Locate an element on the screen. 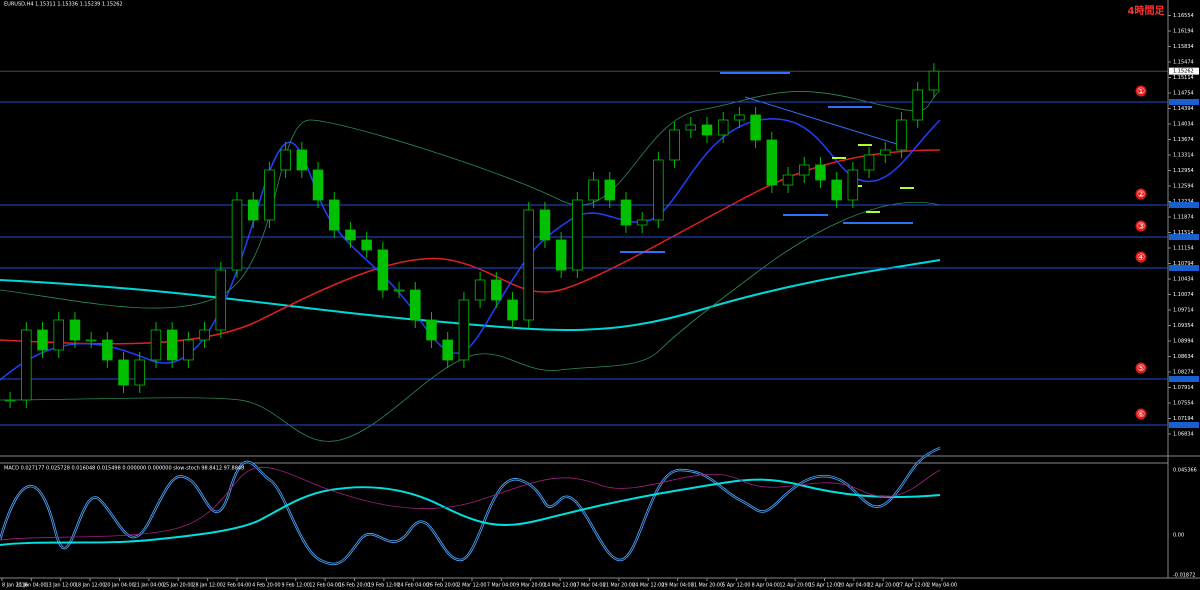  time-label: 24 Feb 04:00 is located at coordinates (413, 586).